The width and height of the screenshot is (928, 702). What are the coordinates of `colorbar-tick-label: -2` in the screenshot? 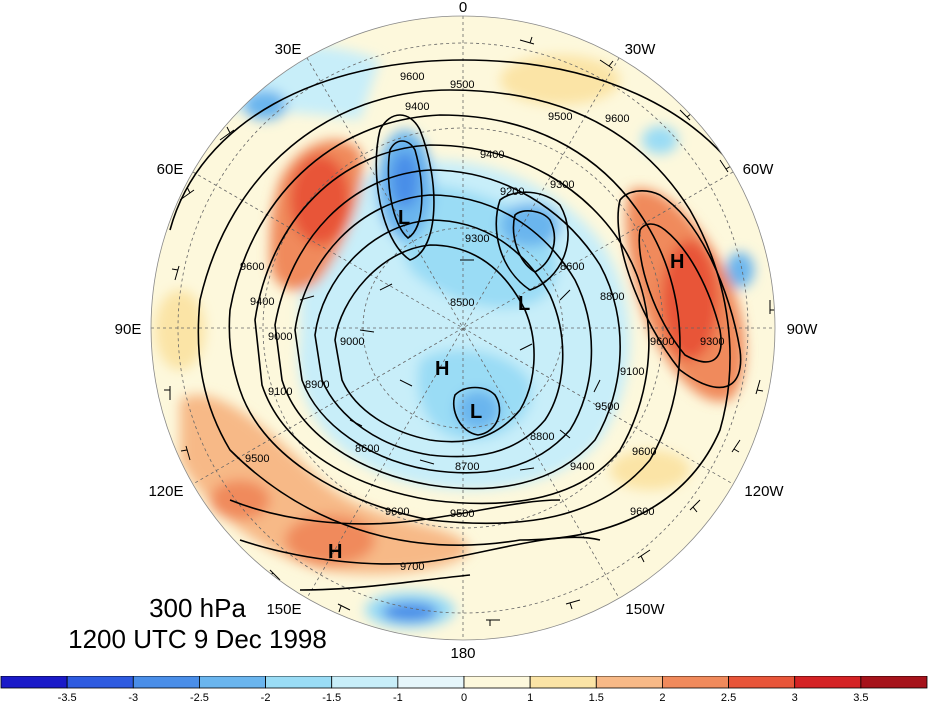 It's located at (266, 697).